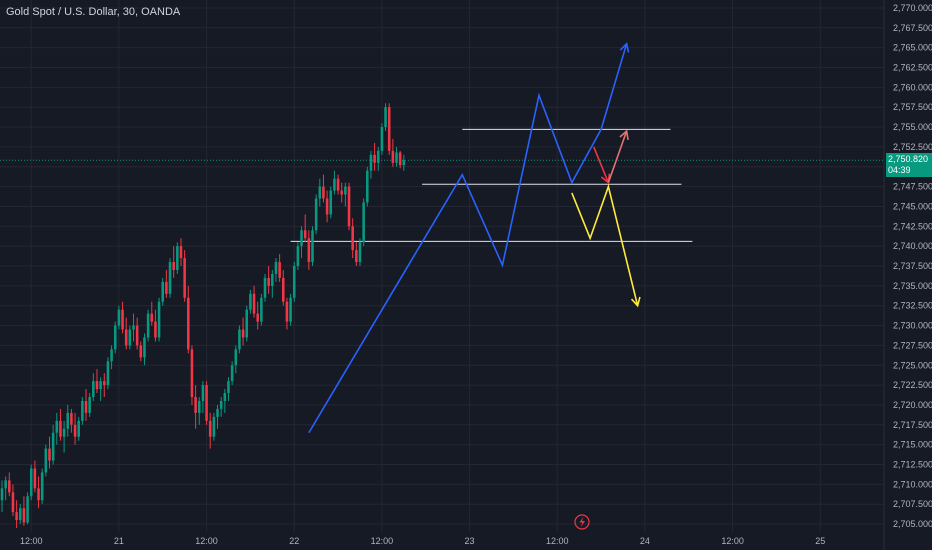 This screenshot has width=932, height=550. I want to click on price-axis-label: 2,755.000, so click(912, 127).